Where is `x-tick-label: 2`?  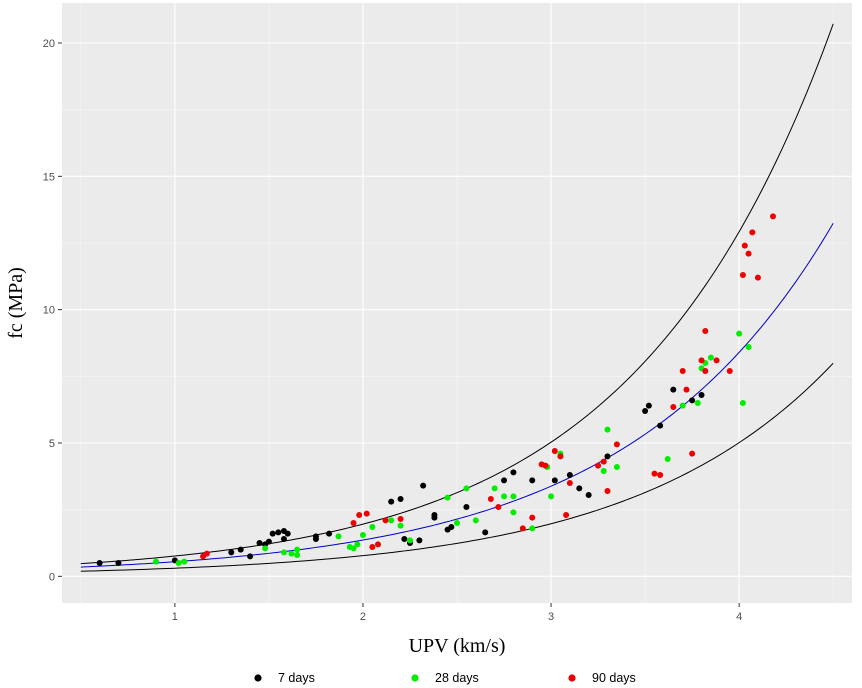 x-tick-label: 2 is located at coordinates (363, 617).